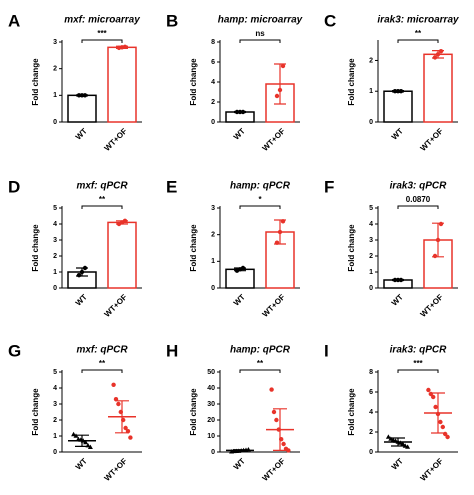 The image size is (474, 495). I want to click on panel-letter: B, so click(172, 20).